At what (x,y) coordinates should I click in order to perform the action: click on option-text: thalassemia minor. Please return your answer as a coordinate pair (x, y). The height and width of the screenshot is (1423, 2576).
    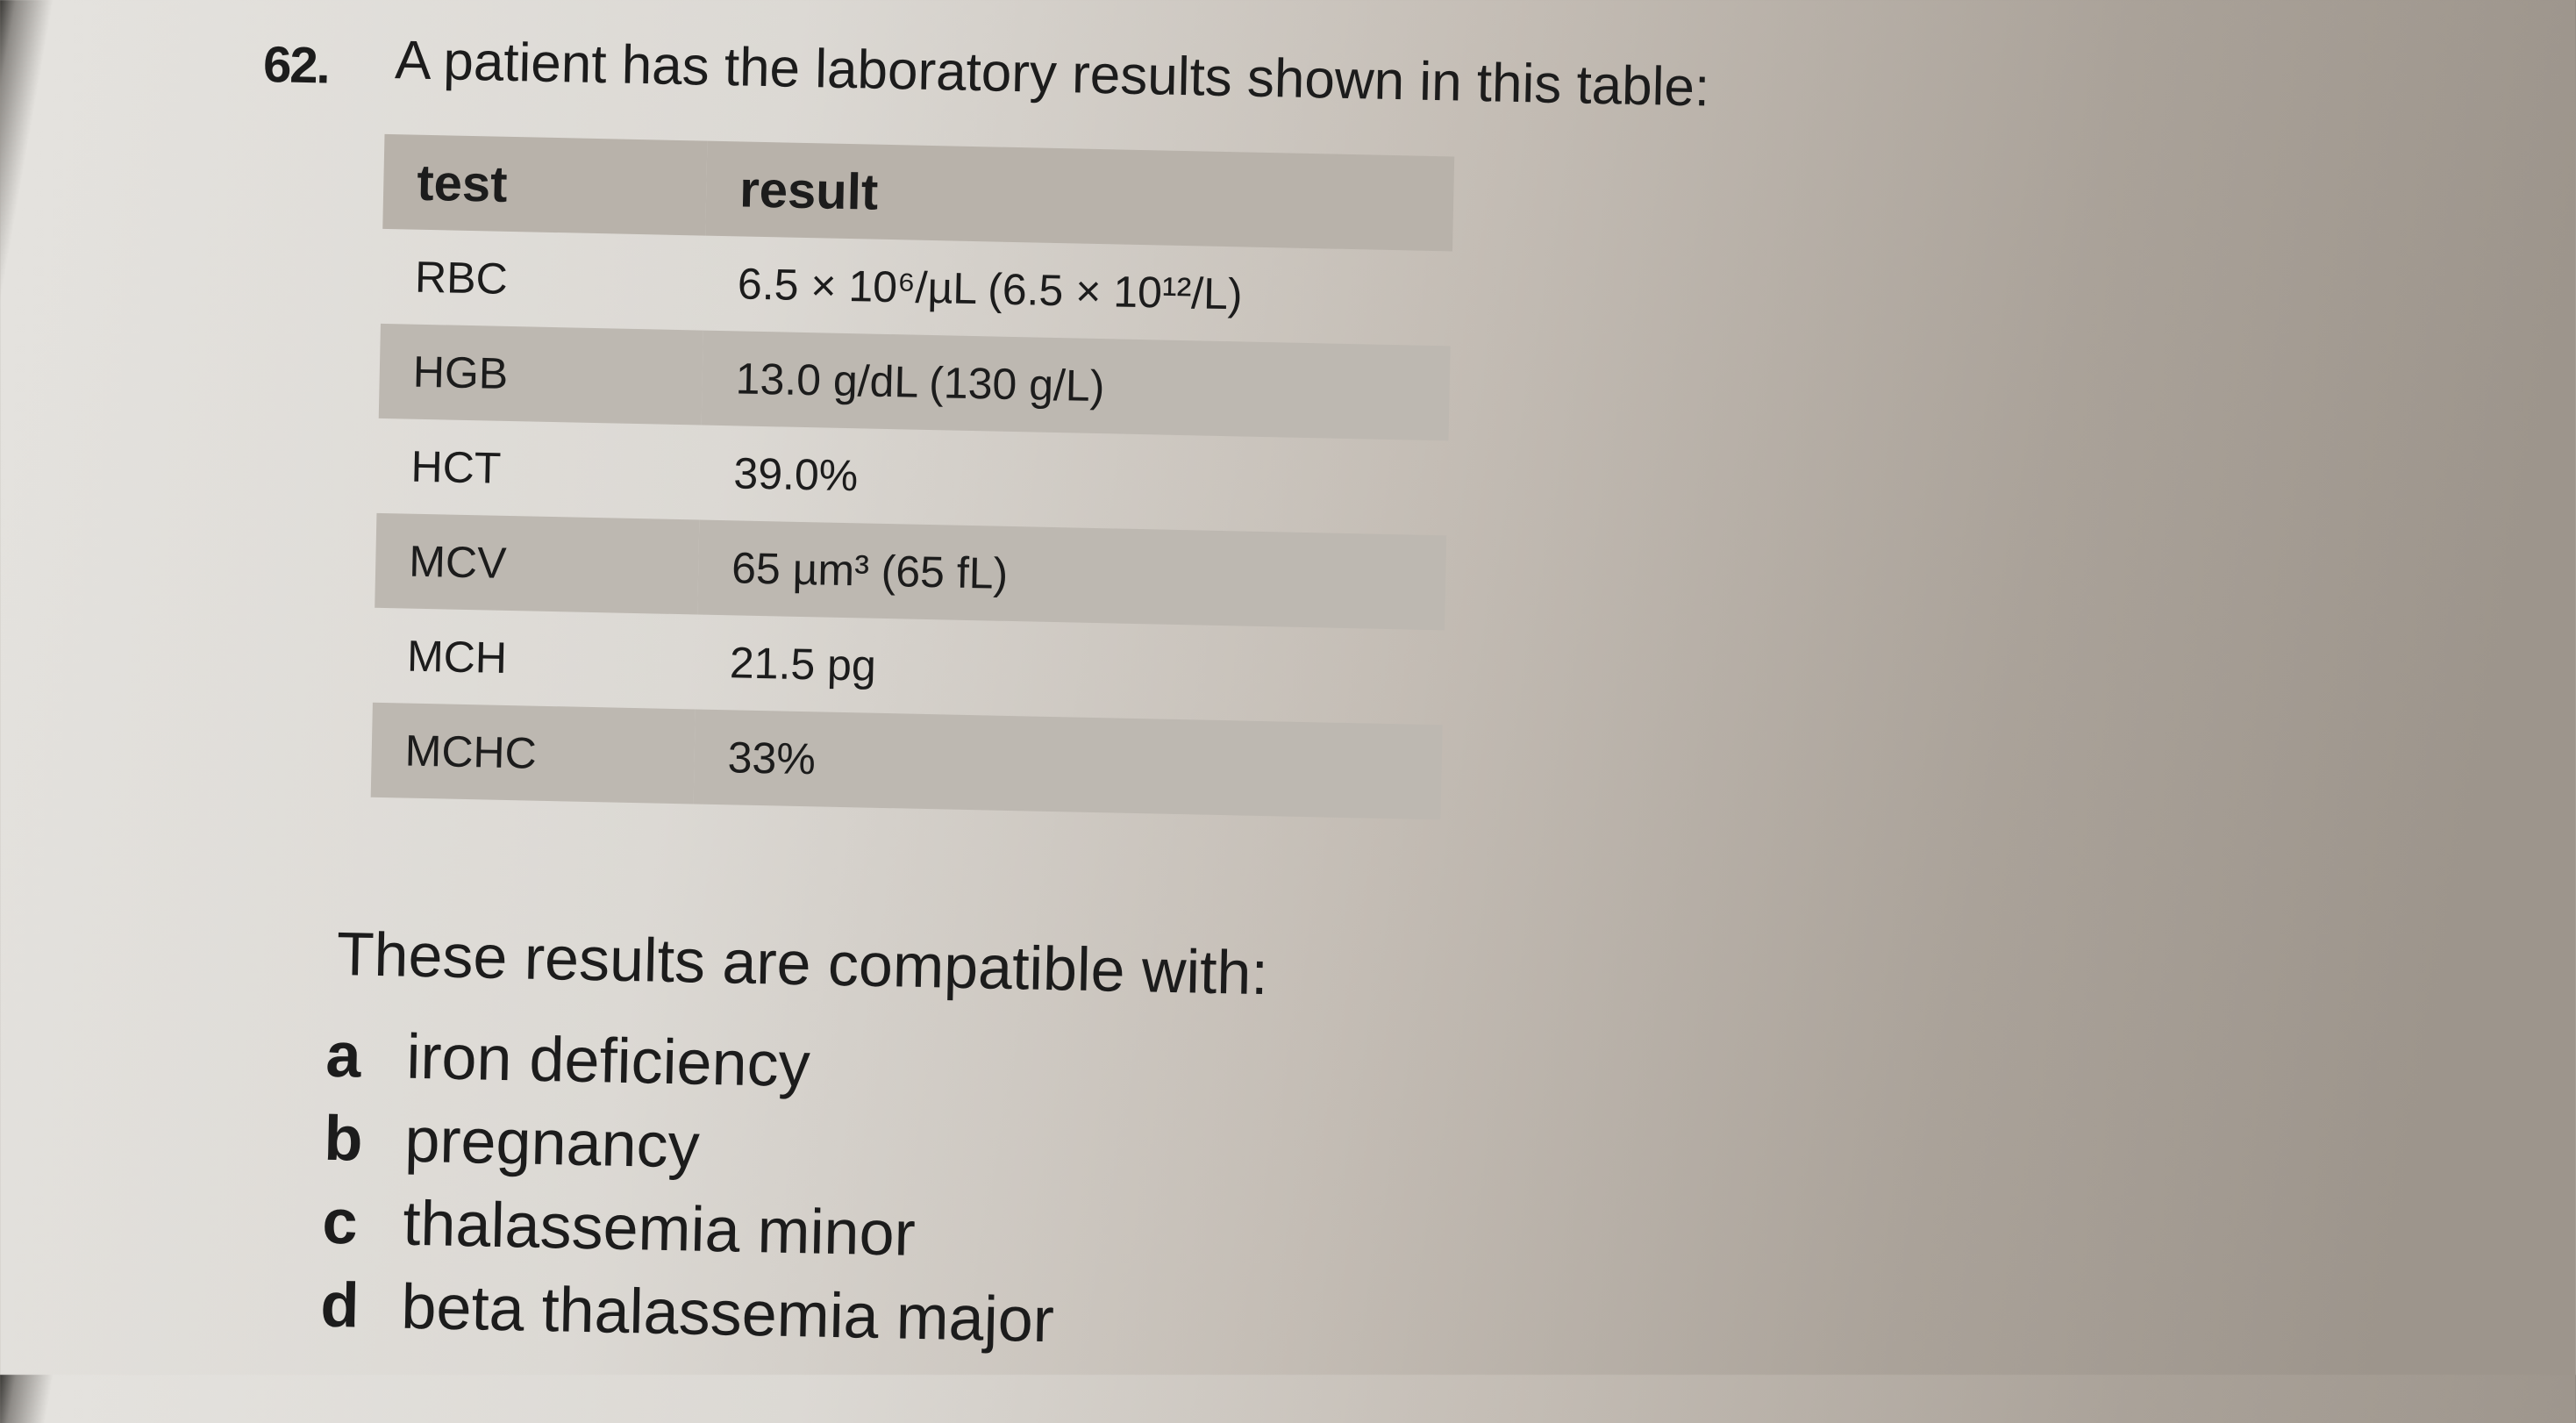
    Looking at the image, I should click on (660, 1229).